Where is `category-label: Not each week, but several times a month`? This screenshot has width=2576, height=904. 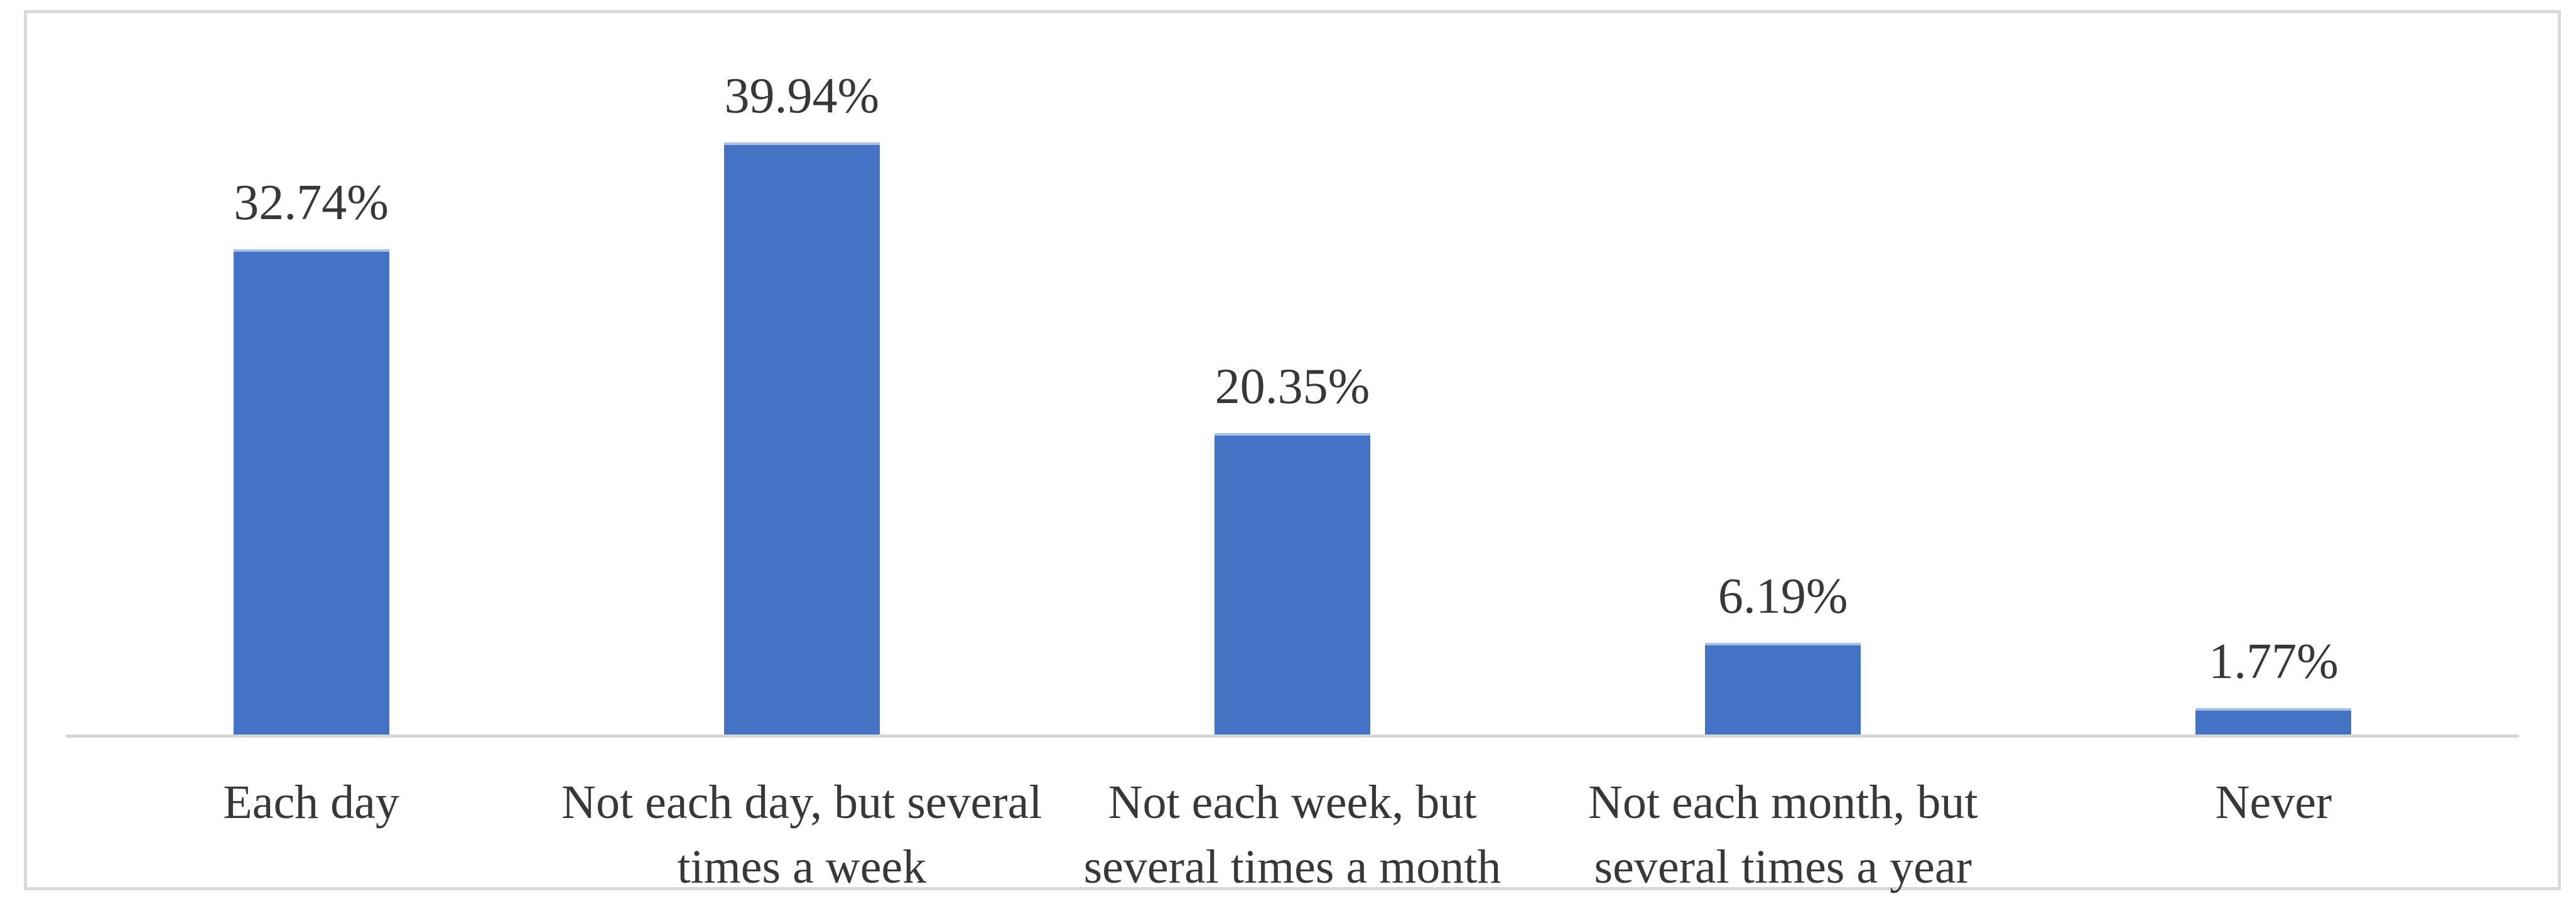 category-label: Not each week, but several times a month is located at coordinates (1293, 834).